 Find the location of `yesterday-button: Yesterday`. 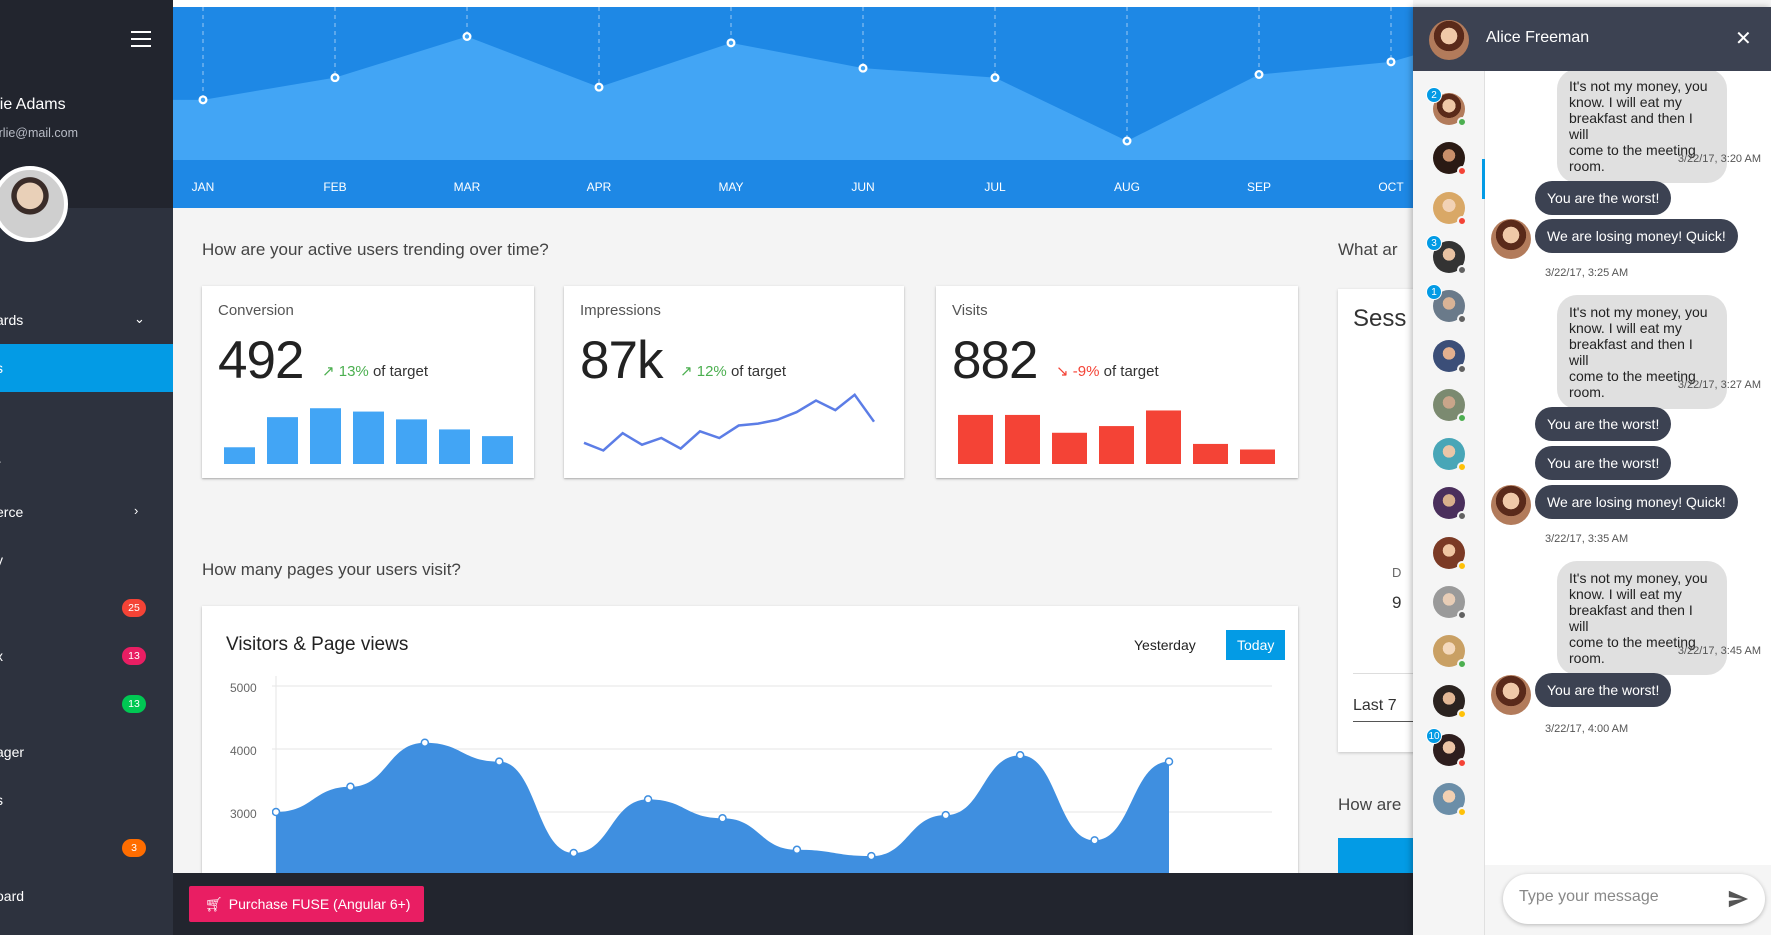

yesterday-button: Yesterday is located at coordinates (1165, 645).